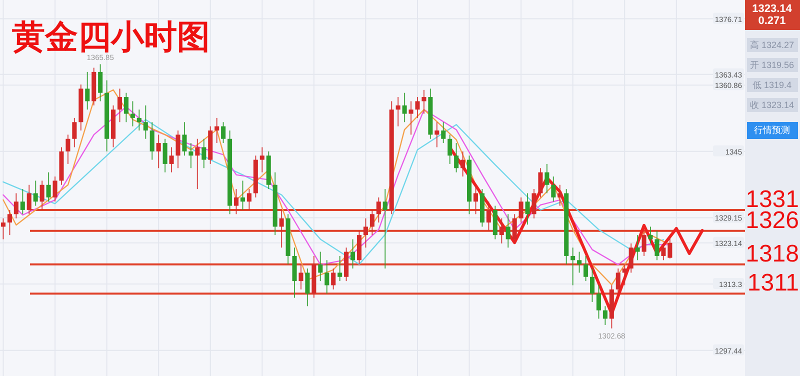 Image resolution: width=800 pixels, height=376 pixels. I want to click on text: 收 1323.14, so click(772, 105).